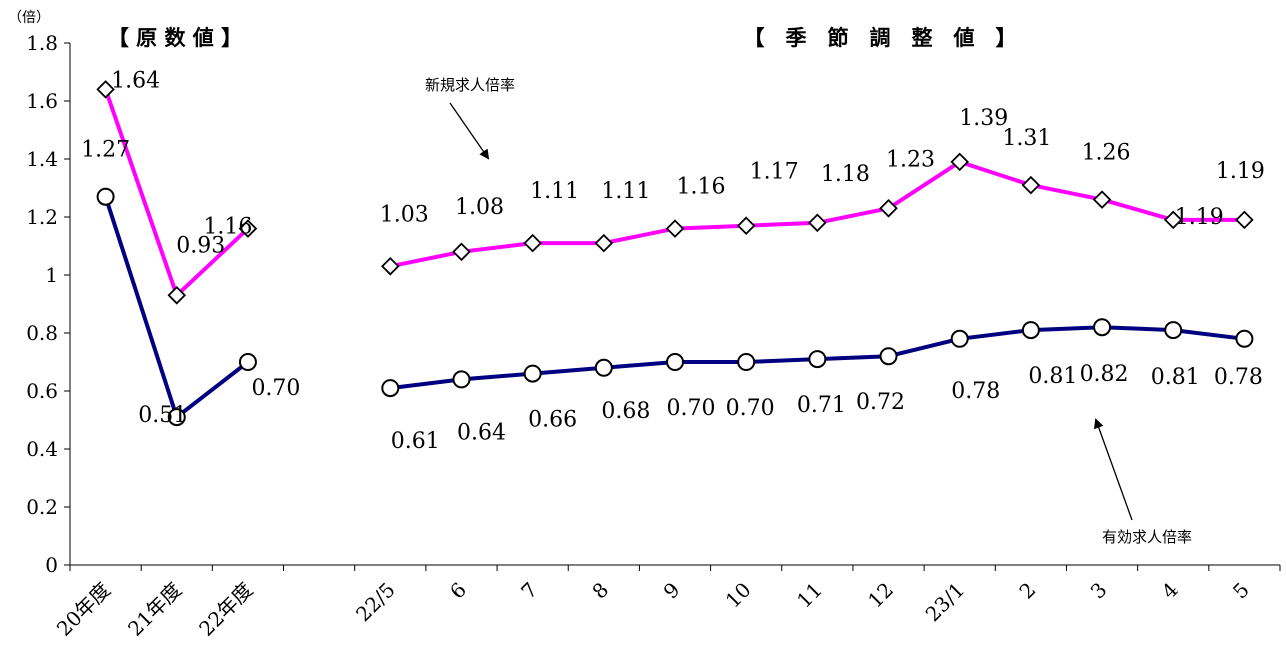 Image resolution: width=1286 pixels, height=650 pixels. Describe the element at coordinates (1027, 591) in the screenshot. I see `x-tick-label: 2` at that location.